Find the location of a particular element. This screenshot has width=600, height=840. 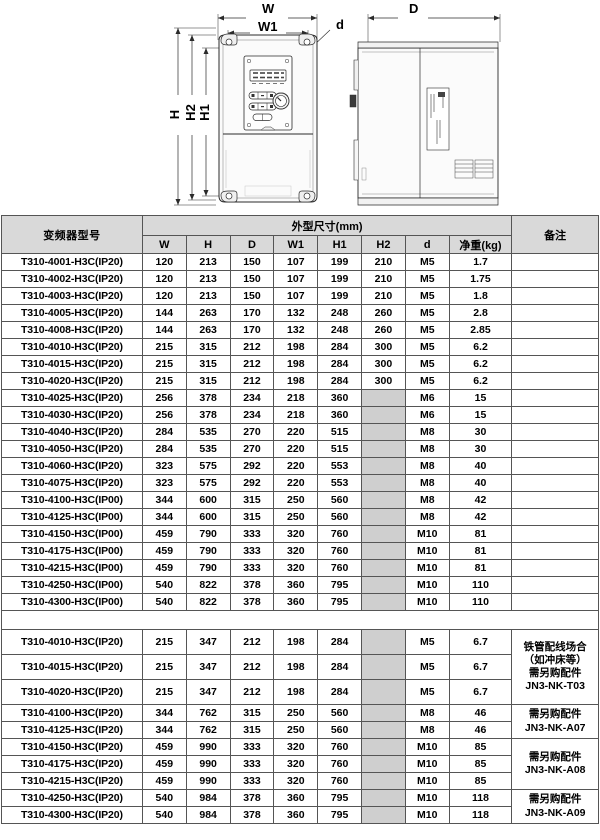

cell-w1: 360 is located at coordinates (296, 585).